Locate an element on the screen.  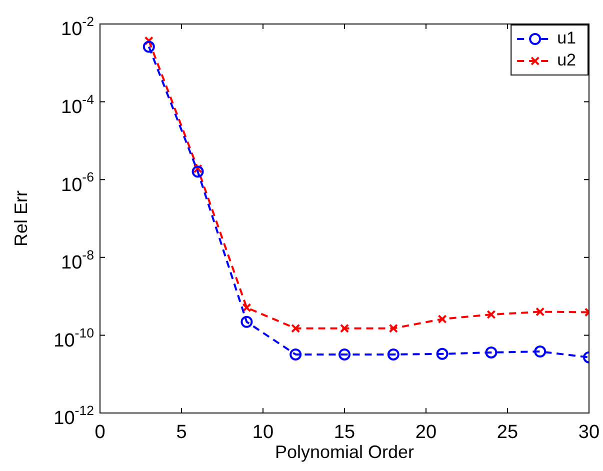
x-tick-label: 30 is located at coordinates (589, 433).